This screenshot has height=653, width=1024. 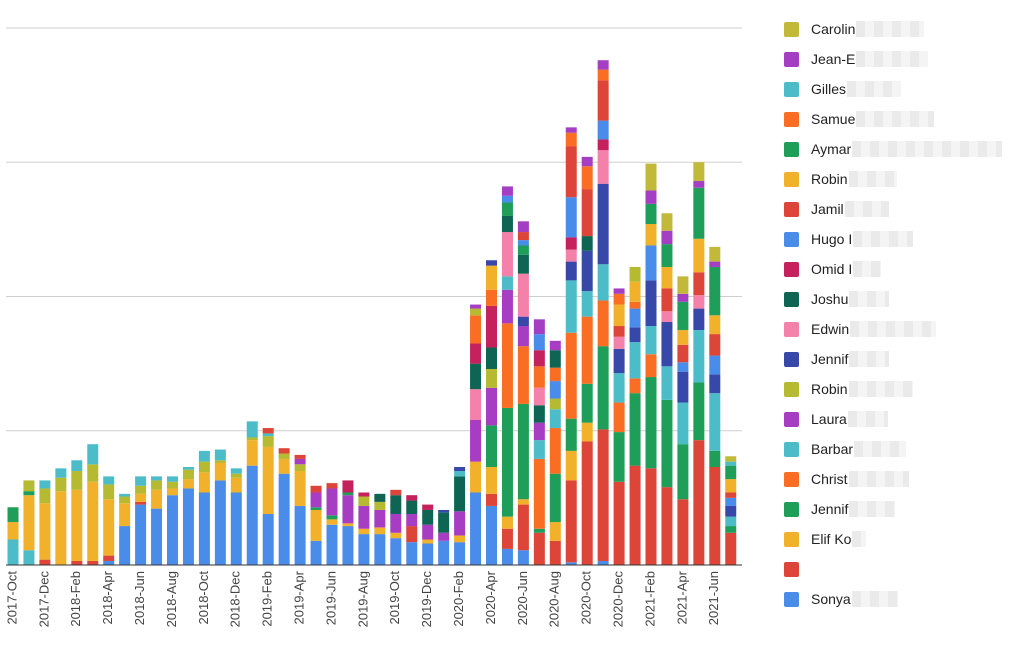 I want to click on legend-item: Jean-E, so click(x=902, y=59).